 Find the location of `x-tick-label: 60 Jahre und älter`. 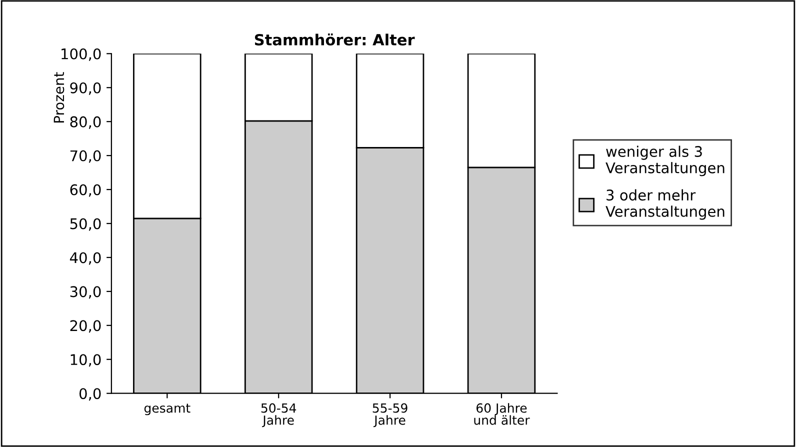

x-tick-label: 60 Jahre und älter is located at coordinates (502, 414).